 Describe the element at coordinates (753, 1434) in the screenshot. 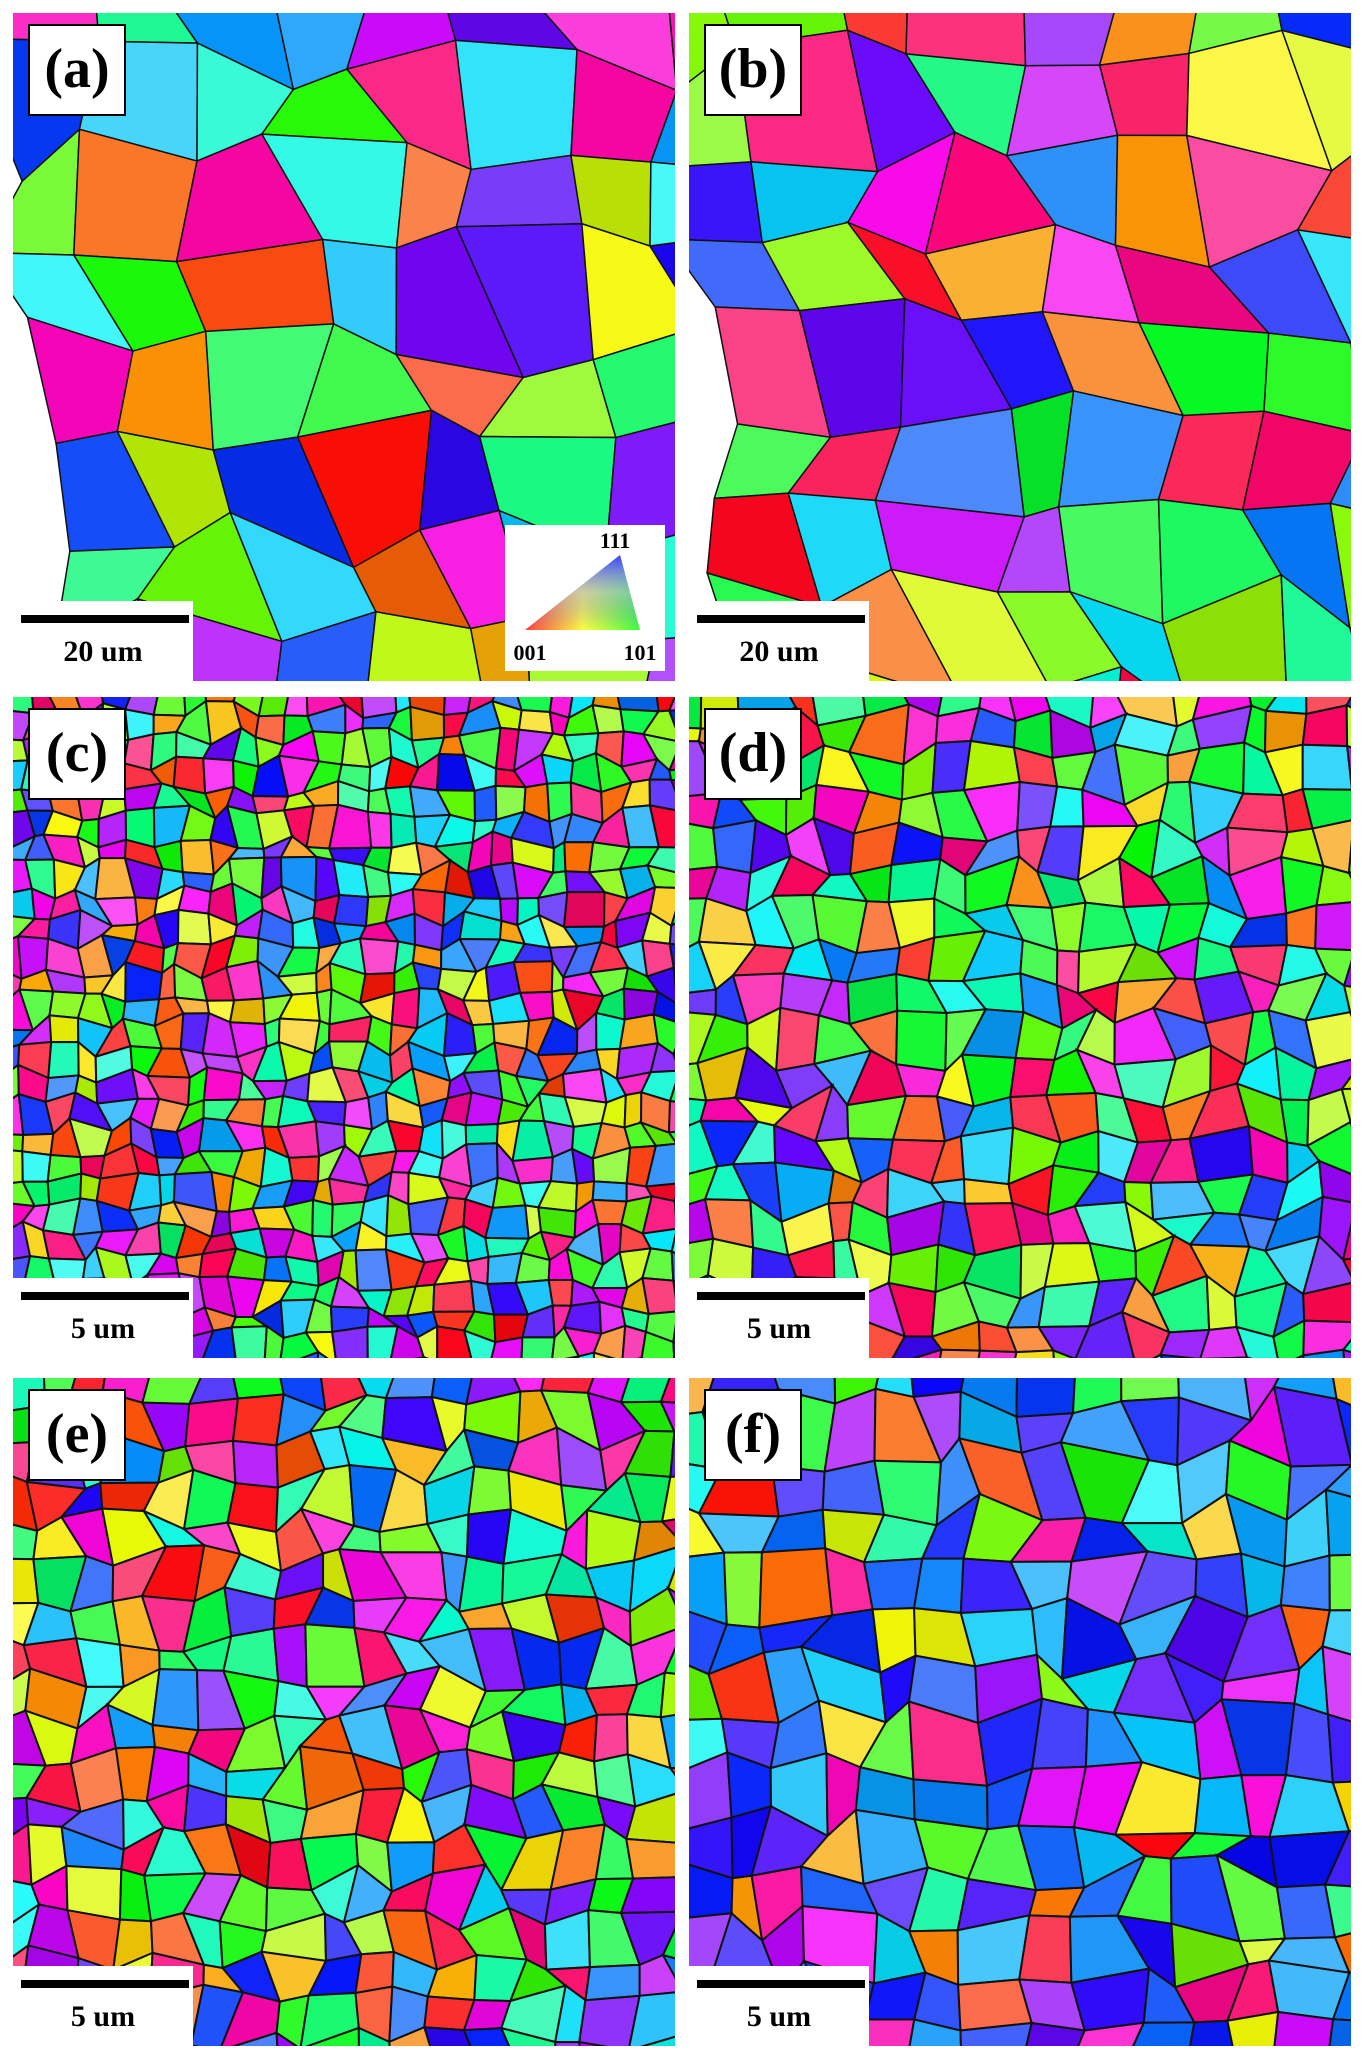

I see `panel-label: (f)` at that location.